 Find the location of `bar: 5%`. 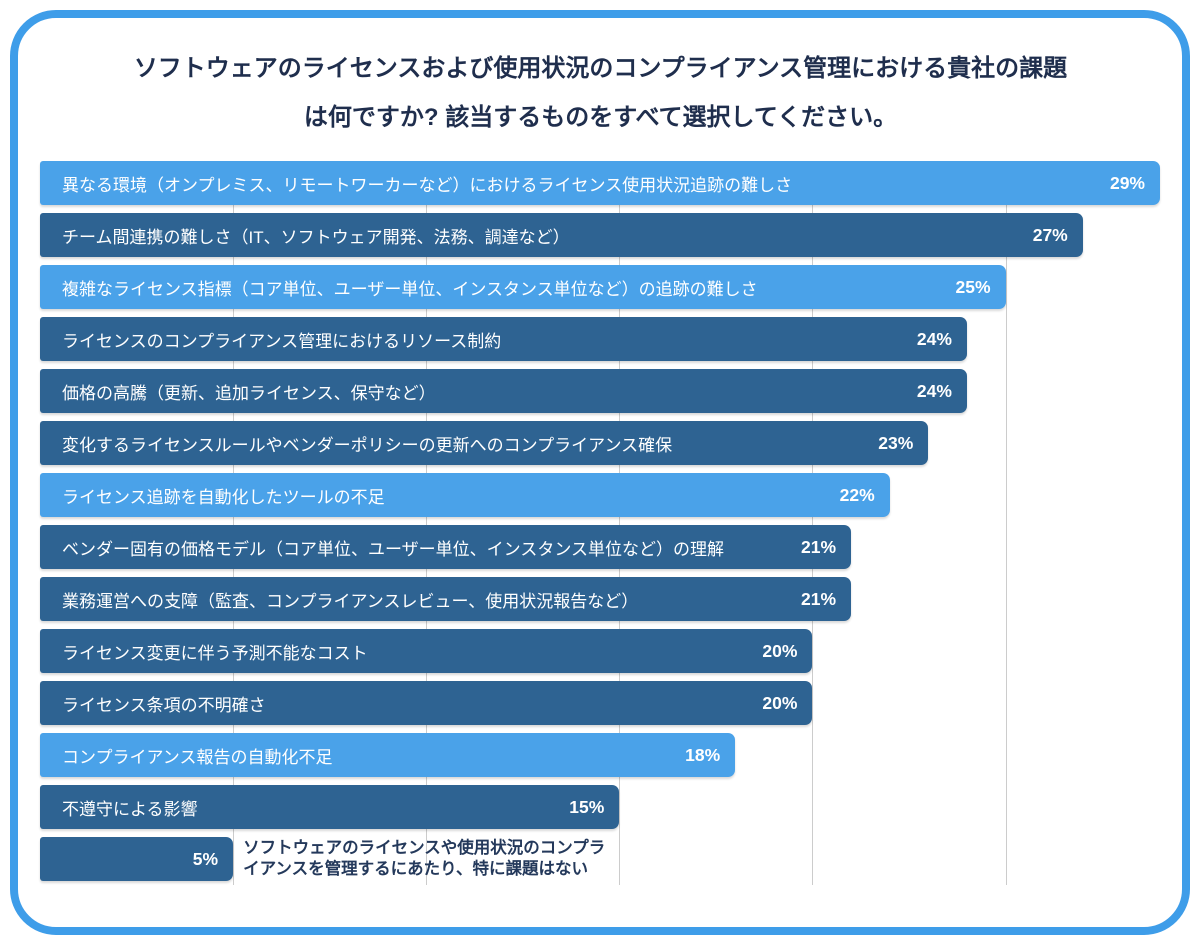

bar: 5% is located at coordinates (137, 859).